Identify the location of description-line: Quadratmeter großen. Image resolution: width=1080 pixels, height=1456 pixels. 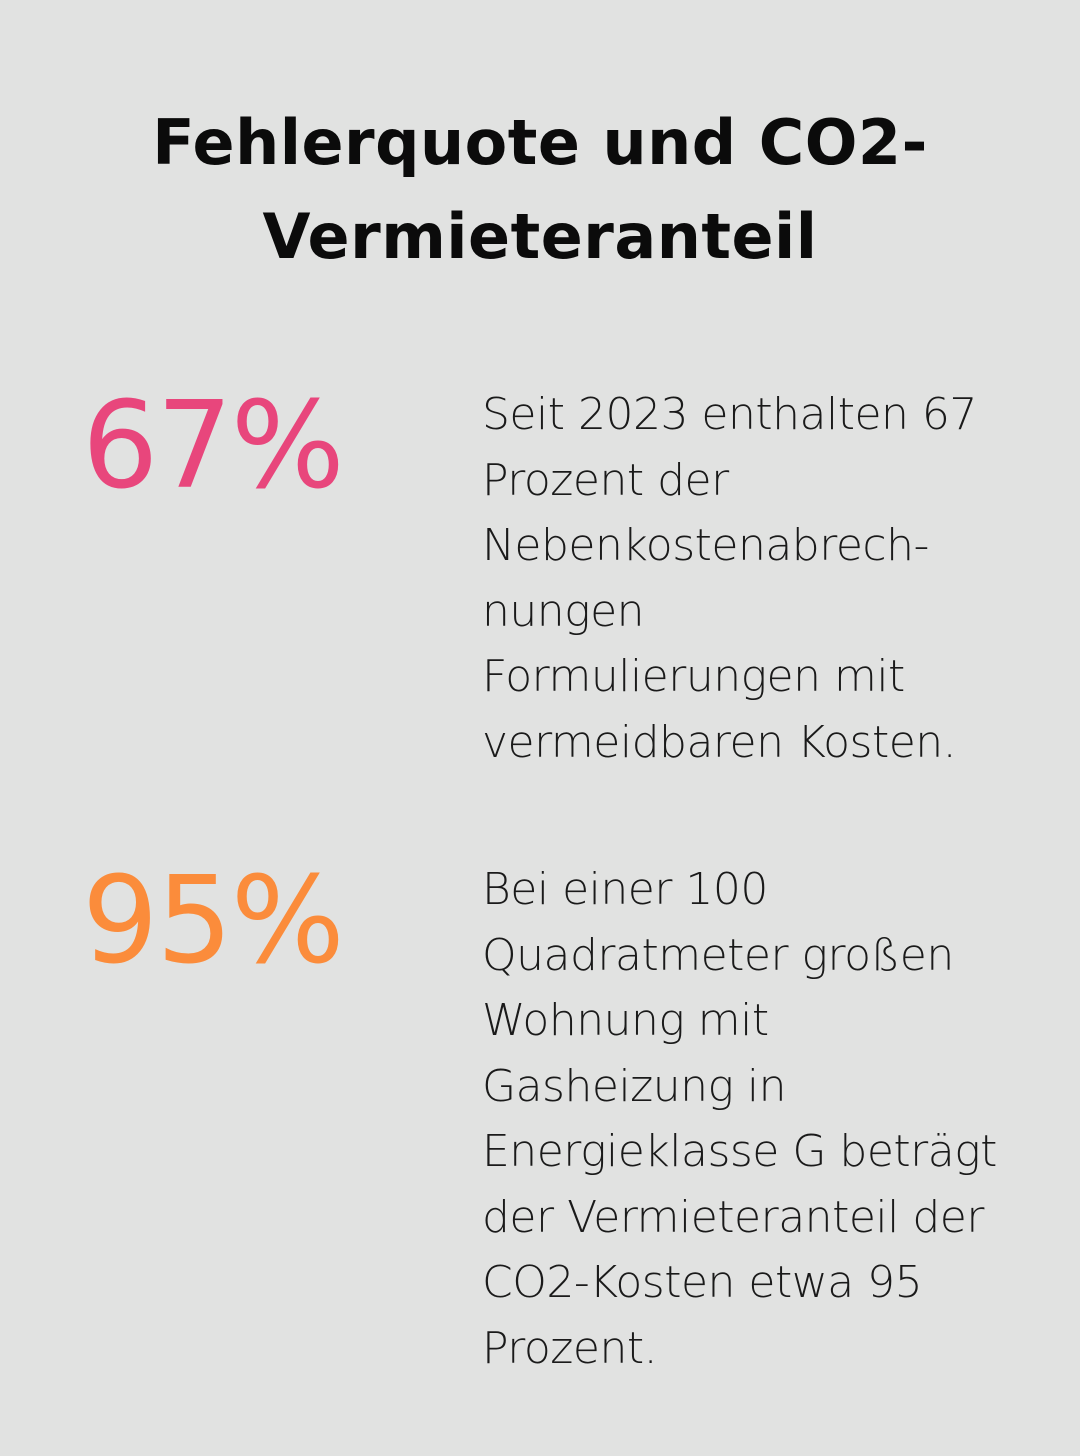
(718, 955).